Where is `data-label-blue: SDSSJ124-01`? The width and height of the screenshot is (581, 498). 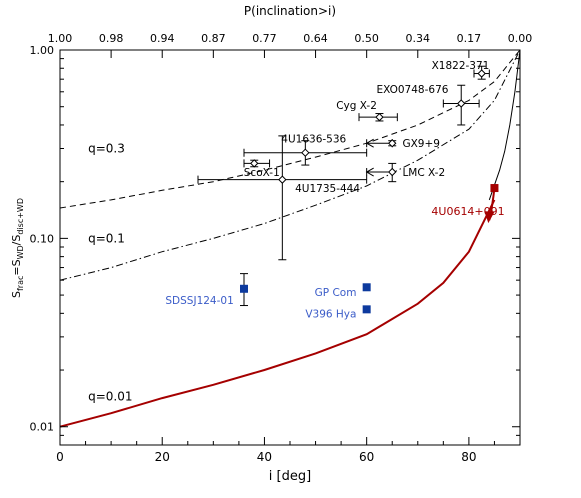
data-label-blue: SDSSJ124-01 is located at coordinates (199, 301).